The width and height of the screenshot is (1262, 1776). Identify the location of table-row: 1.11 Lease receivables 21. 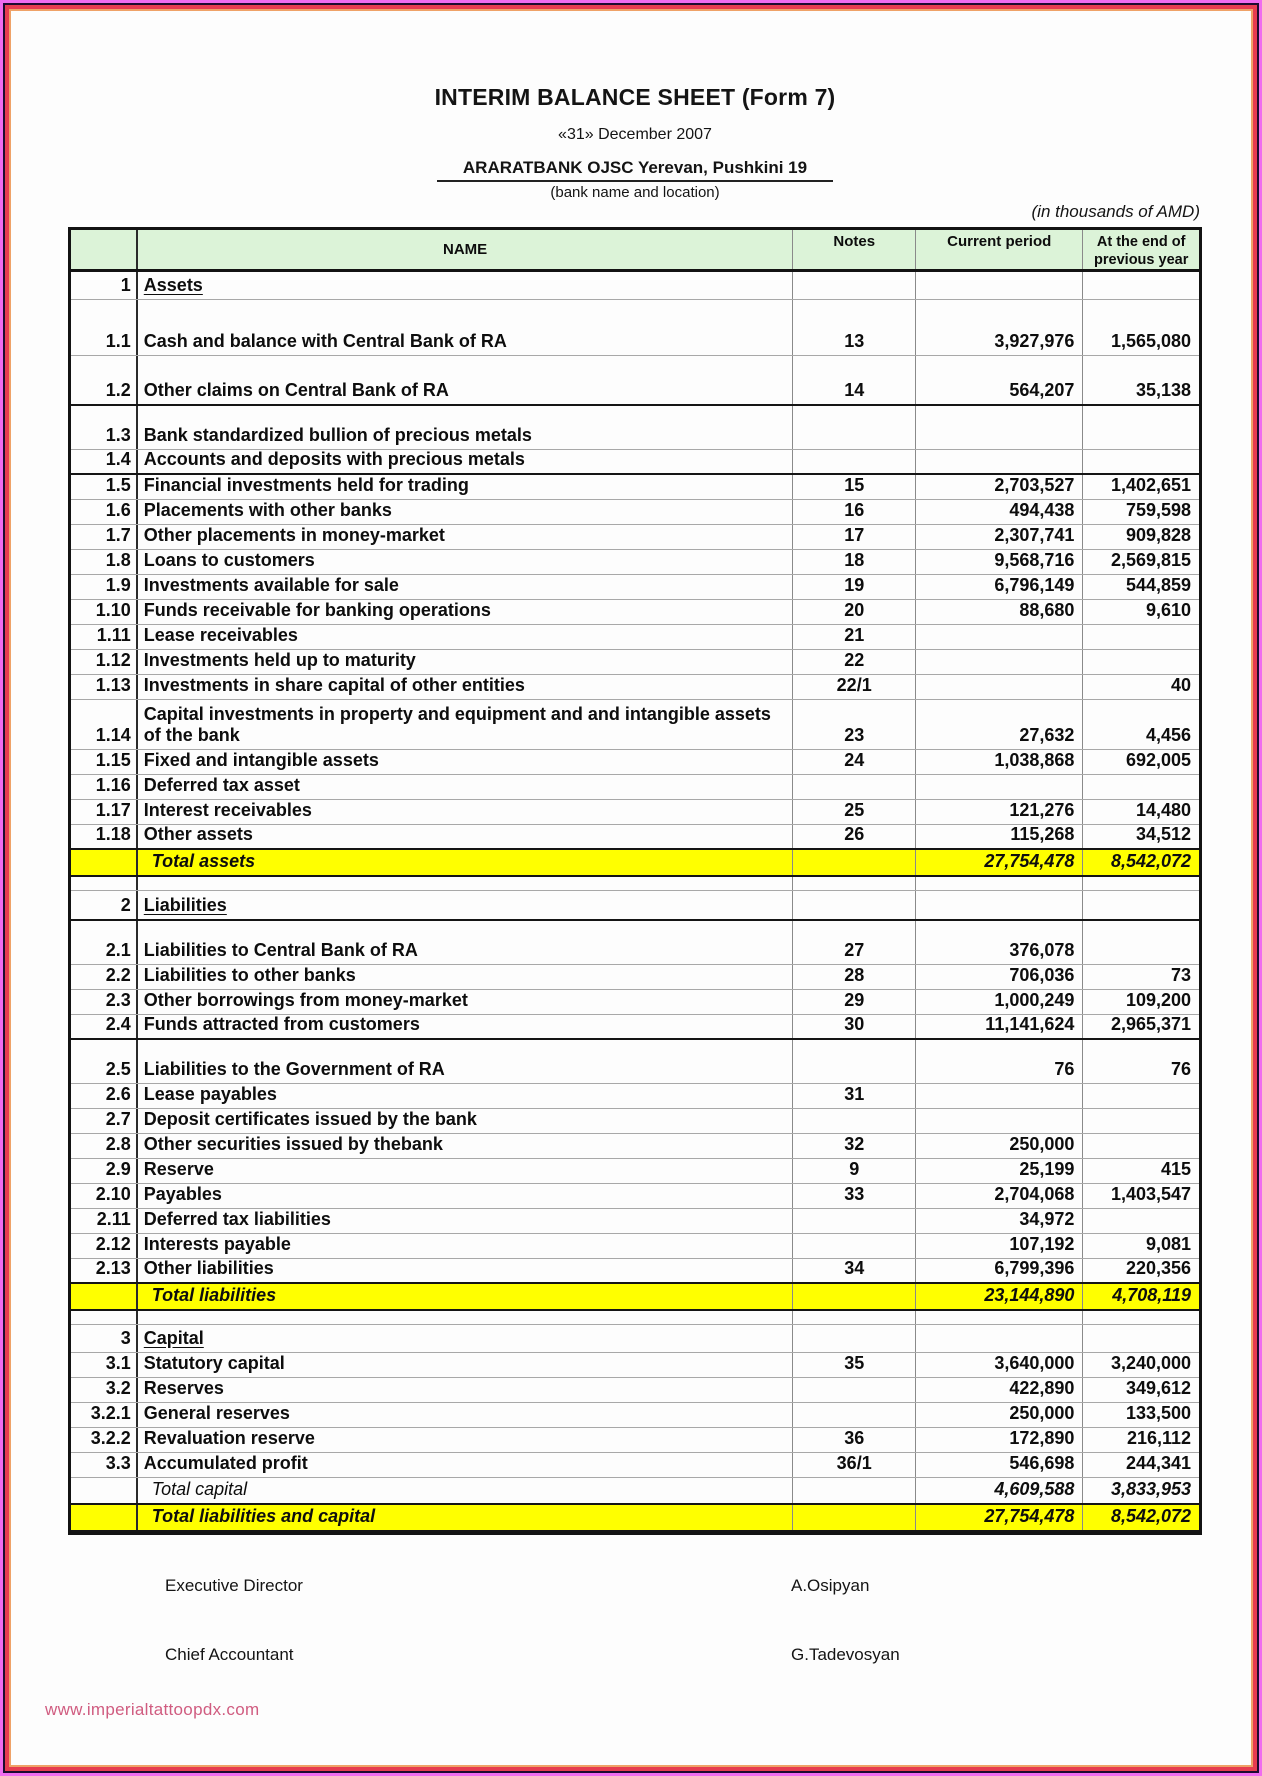
(635, 638).